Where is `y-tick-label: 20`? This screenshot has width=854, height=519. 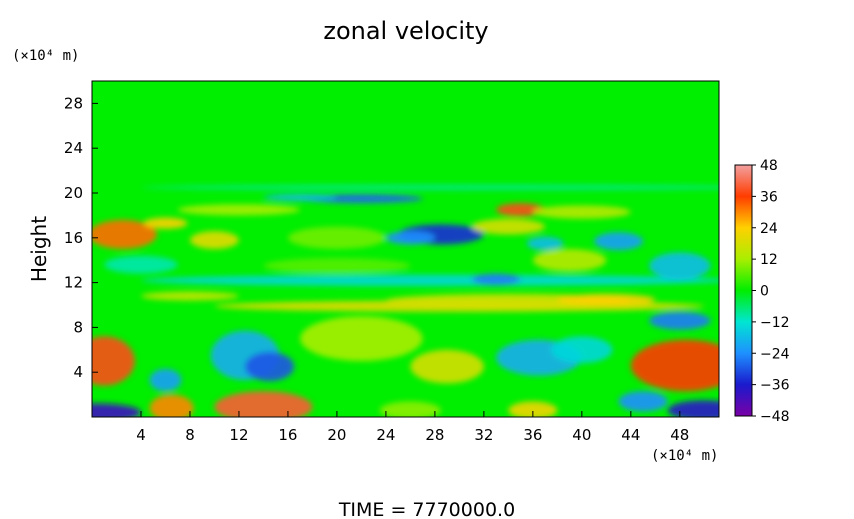 y-tick-label: 20 is located at coordinates (73, 193).